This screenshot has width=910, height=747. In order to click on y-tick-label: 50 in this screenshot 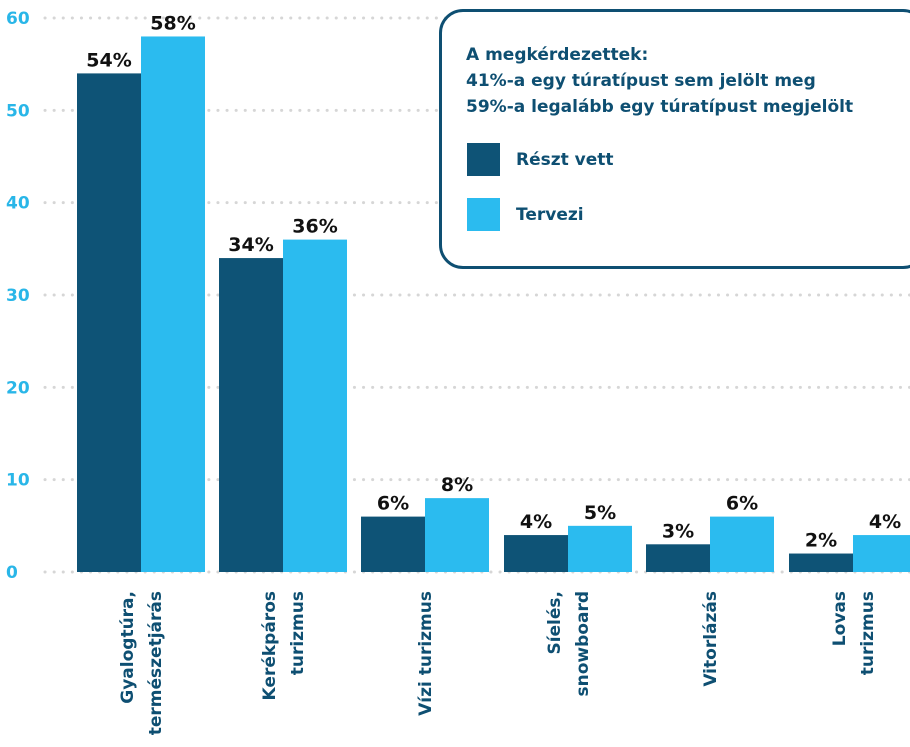, I will do `click(18, 111)`.